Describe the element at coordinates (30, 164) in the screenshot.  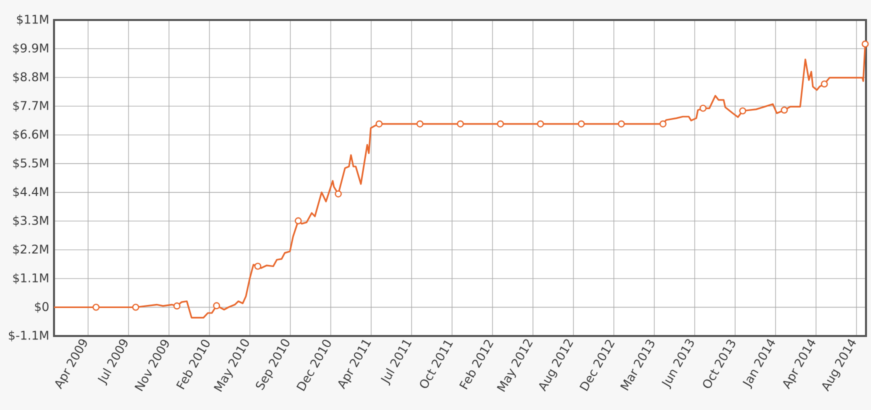
I see `y-tick-label: $5.5M` at that location.